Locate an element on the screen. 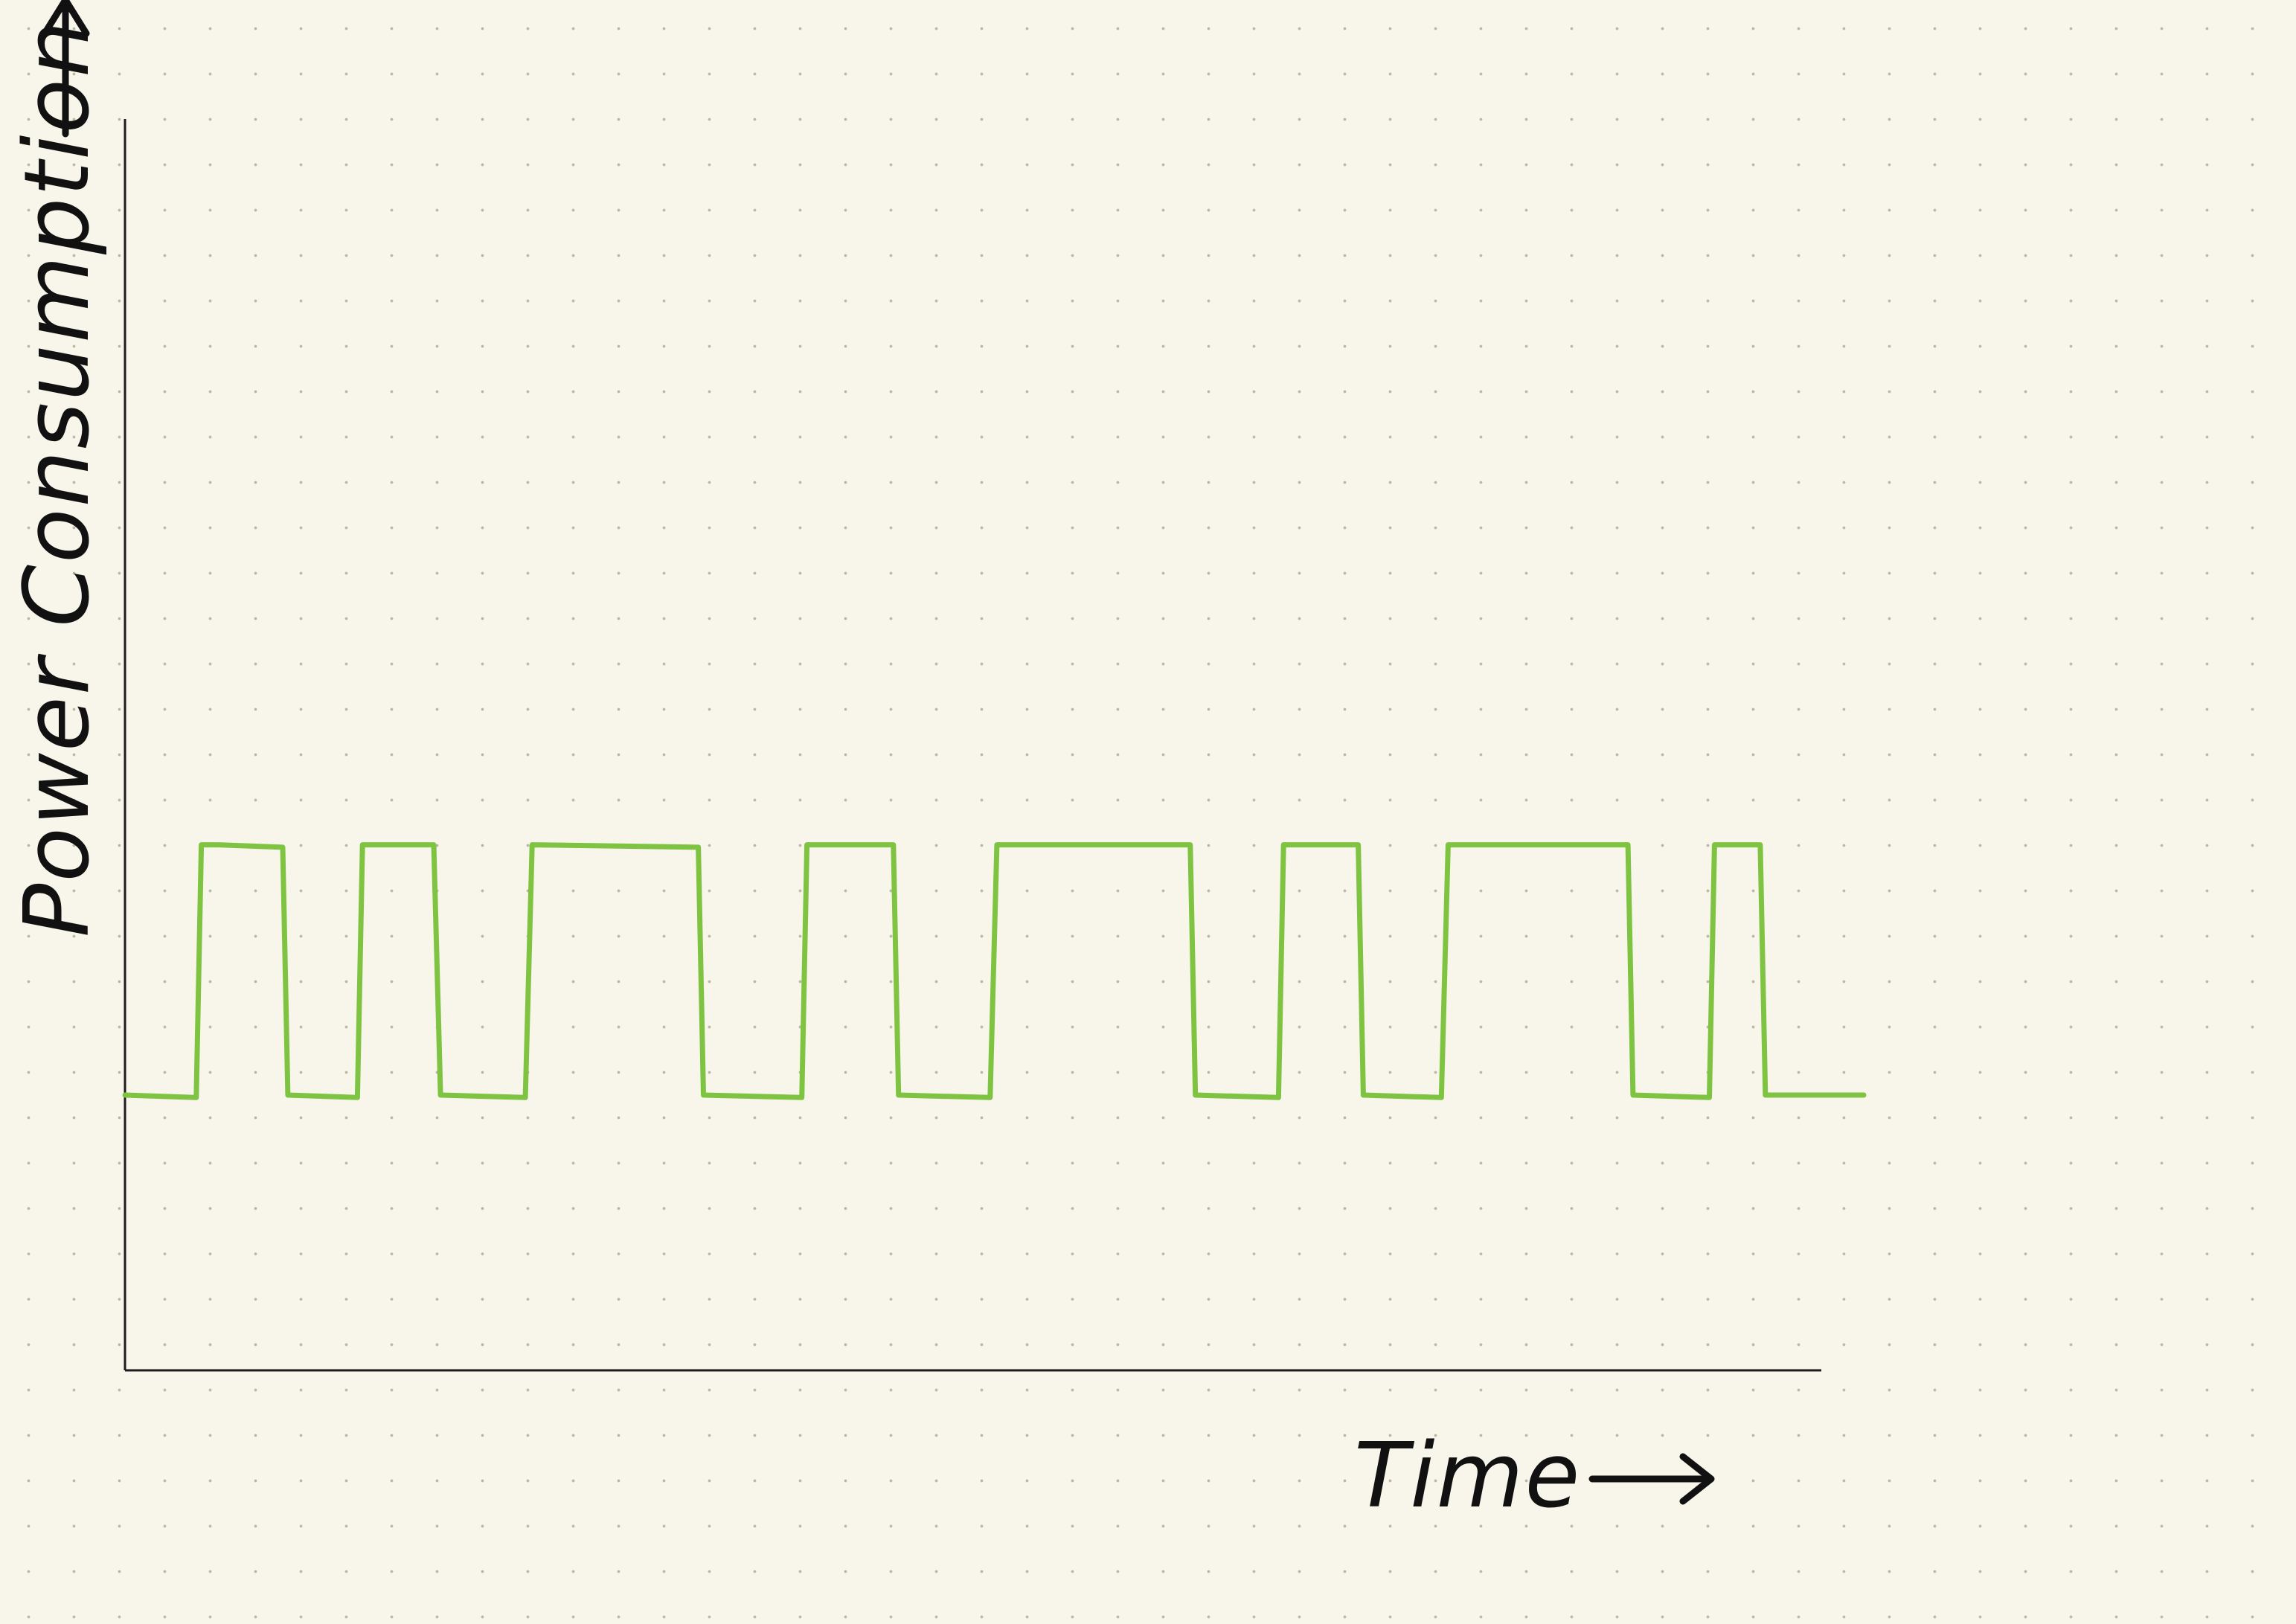 Image resolution: width=2296 pixels, height=1624 pixels. y-axis-label-group: Power Consumption is located at coordinates (57, 468).